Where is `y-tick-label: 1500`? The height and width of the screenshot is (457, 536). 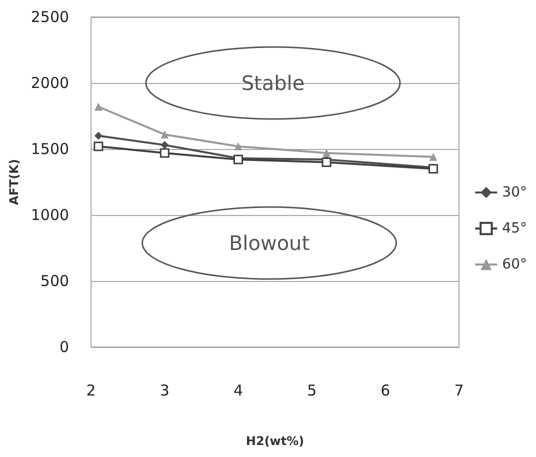 y-tick-label: 1500 is located at coordinates (50, 149).